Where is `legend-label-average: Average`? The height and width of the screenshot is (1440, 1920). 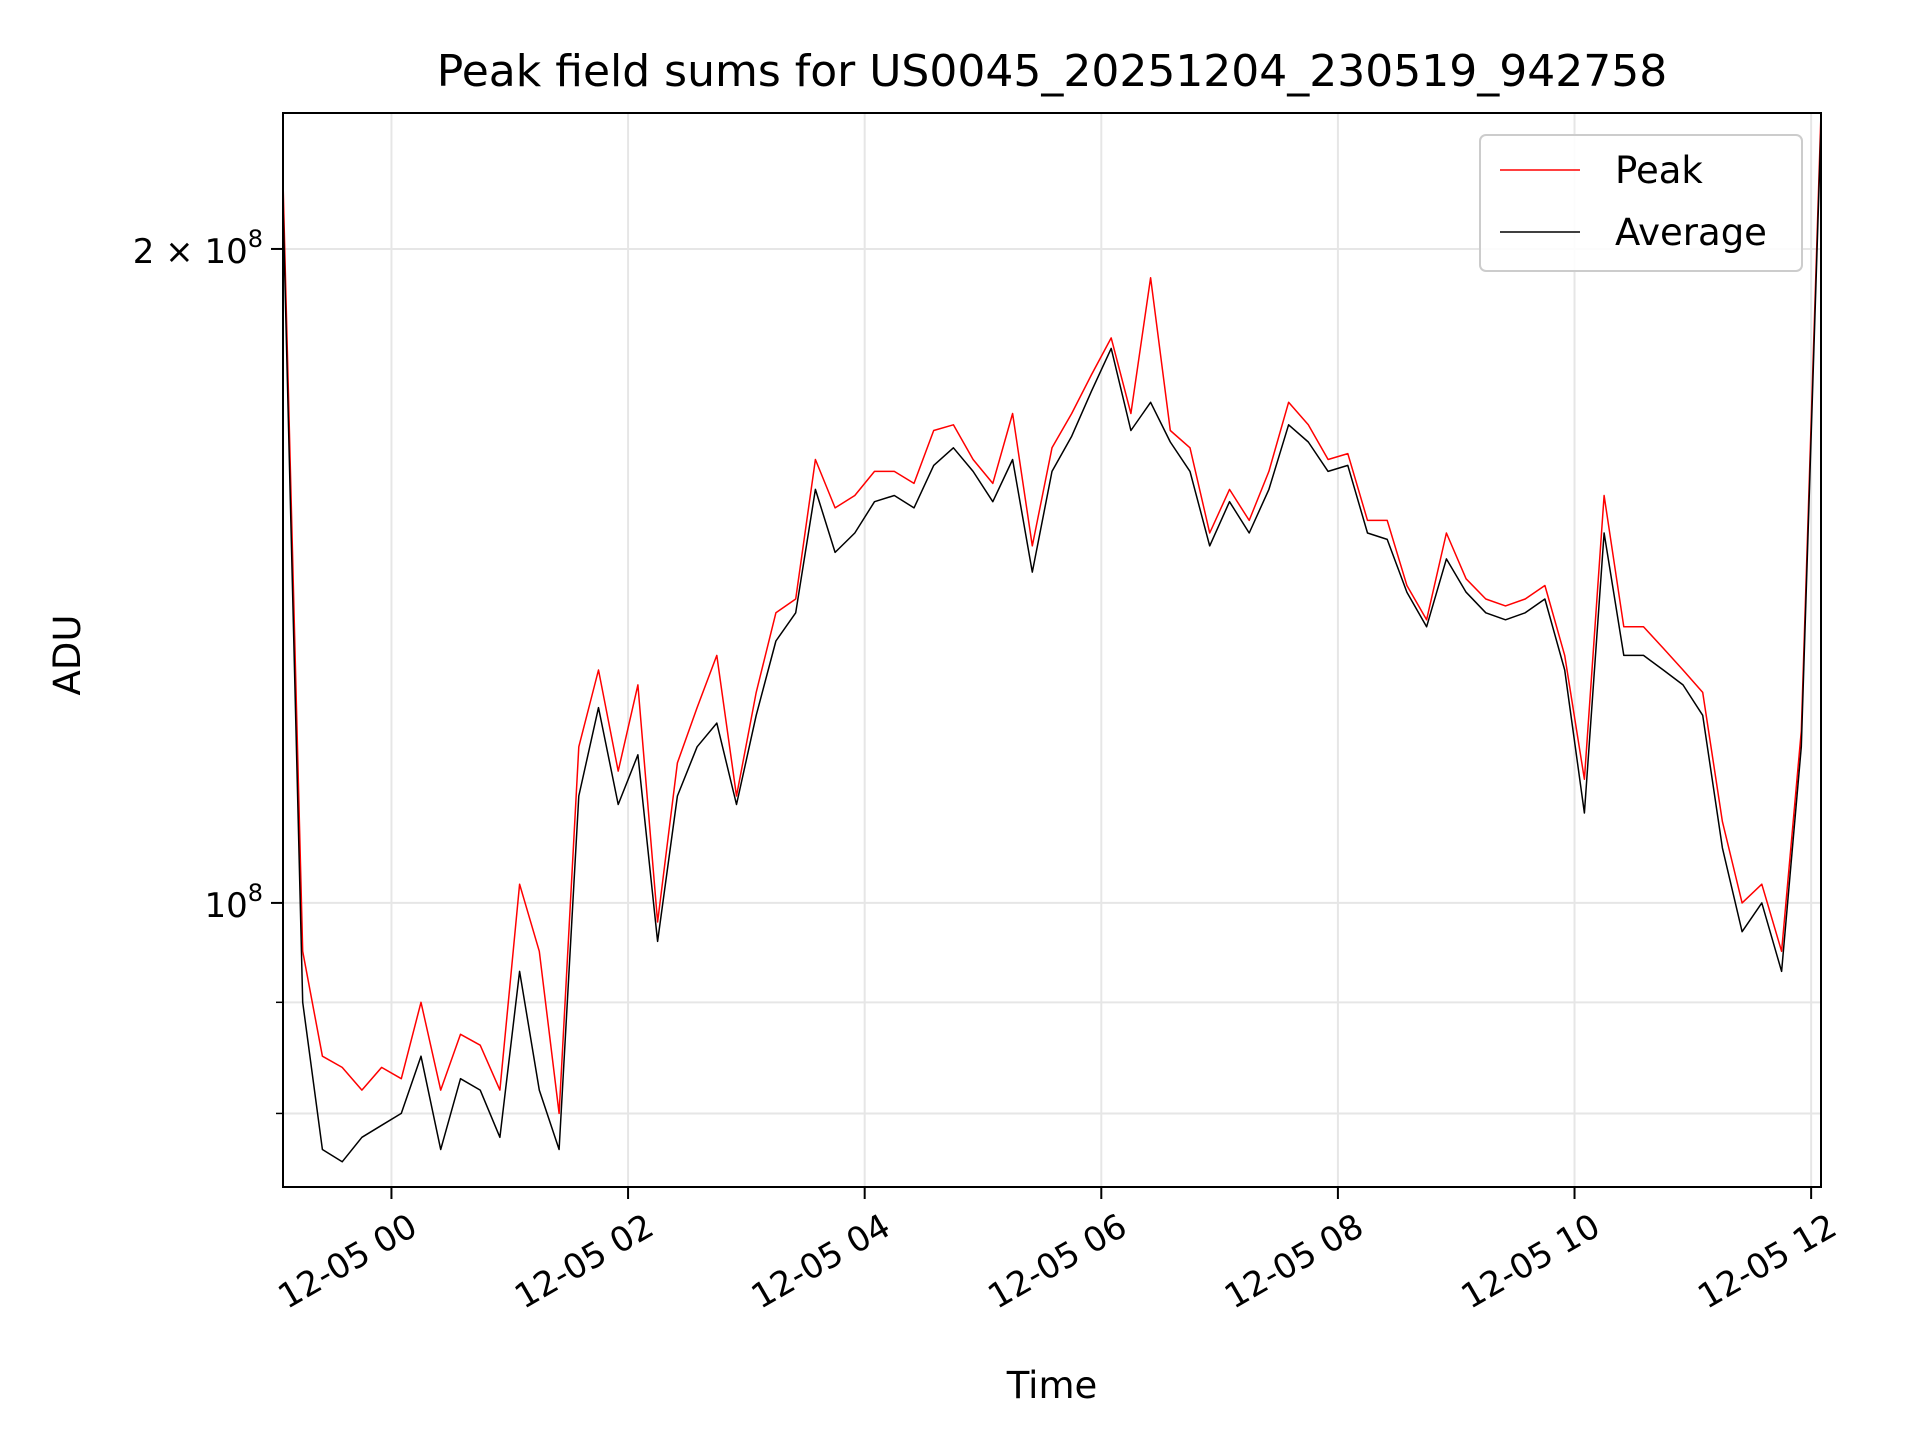
legend-label-average: Average is located at coordinates (1691, 232).